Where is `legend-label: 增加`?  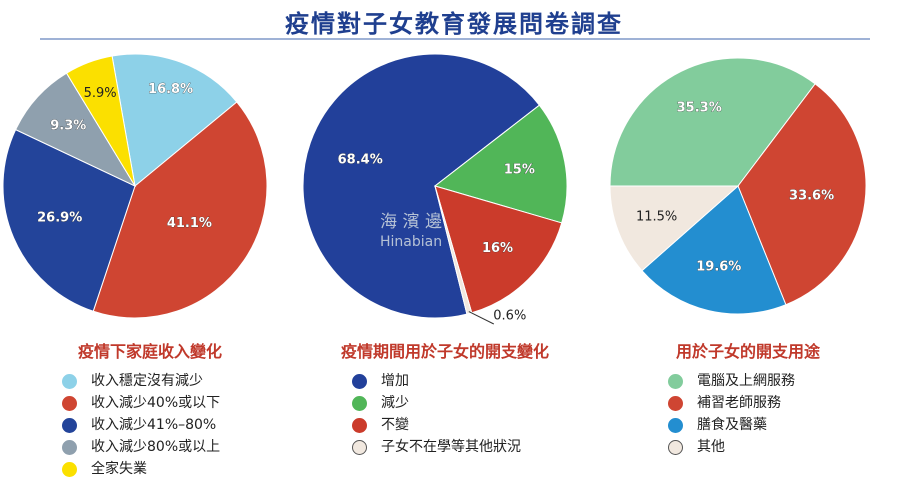
legend-label: 增加 is located at coordinates (395, 381).